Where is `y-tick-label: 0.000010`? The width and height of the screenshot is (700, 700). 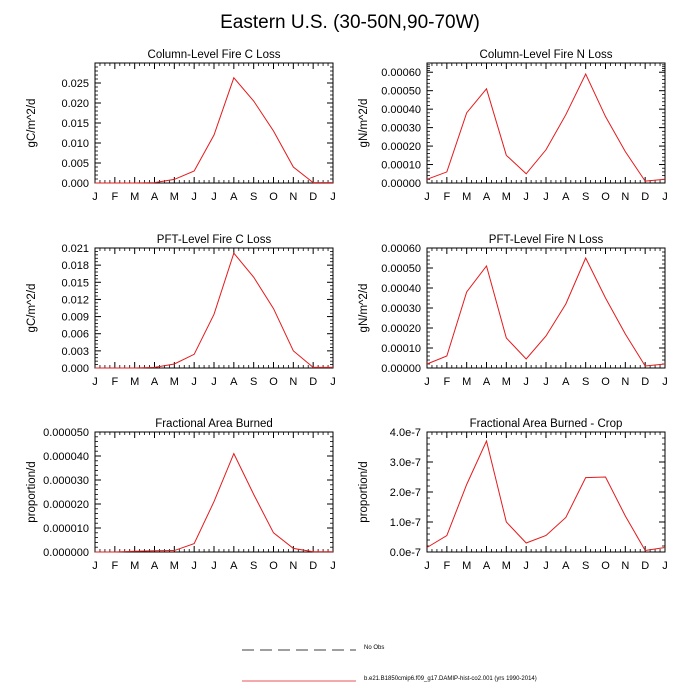
y-tick-label: 0.000010 is located at coordinates (66, 529).